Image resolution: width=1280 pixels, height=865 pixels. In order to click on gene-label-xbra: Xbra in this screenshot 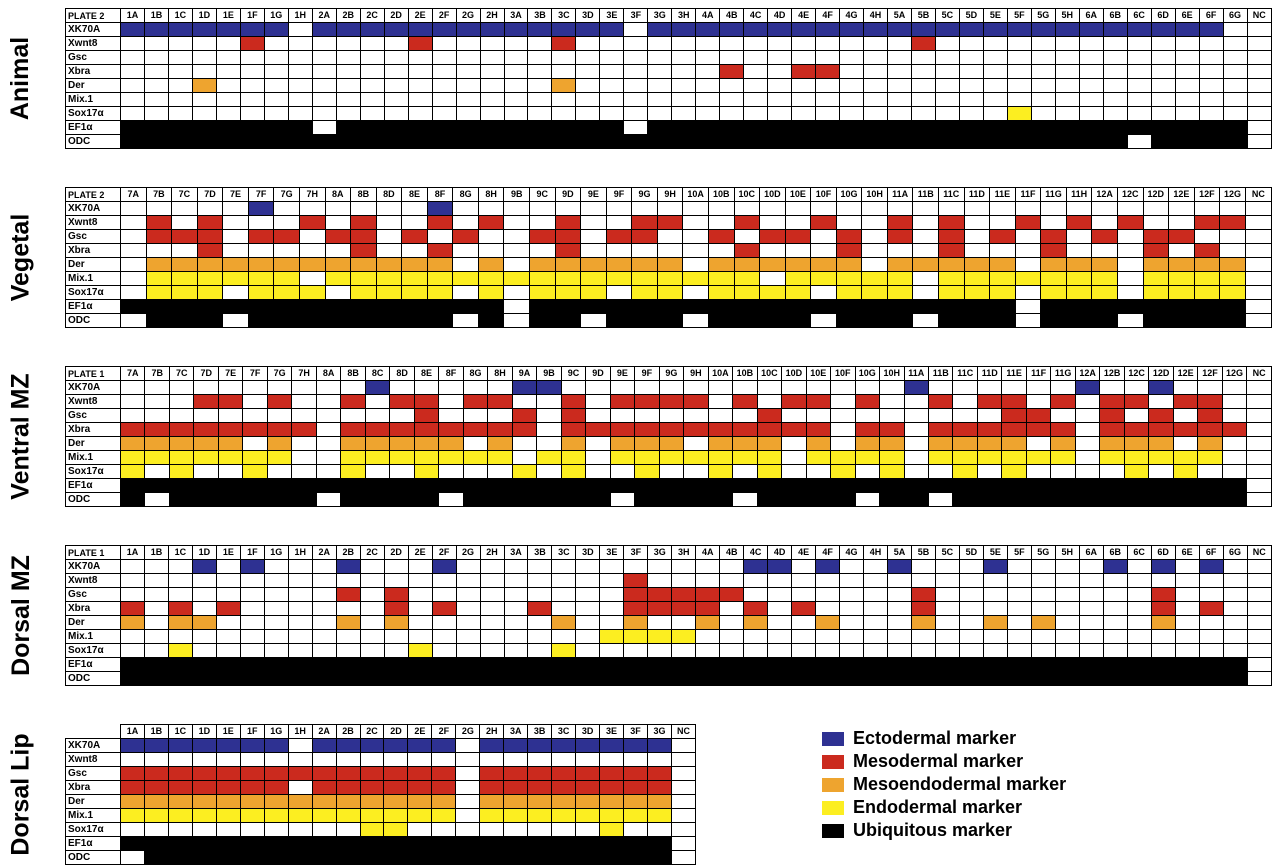, I will do `click(93, 608)`.